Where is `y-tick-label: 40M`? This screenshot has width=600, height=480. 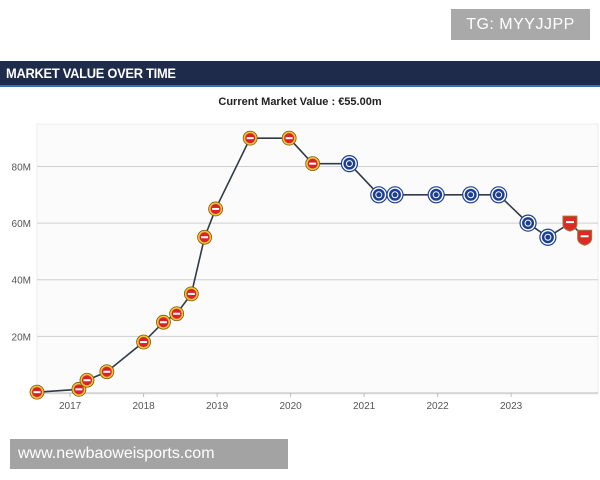
y-tick-label: 40M is located at coordinates (21, 281).